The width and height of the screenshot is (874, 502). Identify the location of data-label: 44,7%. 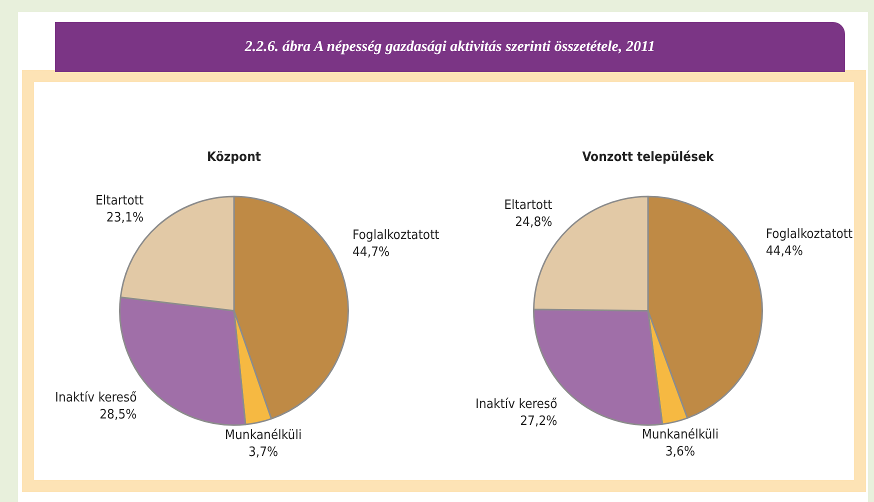
(371, 252).